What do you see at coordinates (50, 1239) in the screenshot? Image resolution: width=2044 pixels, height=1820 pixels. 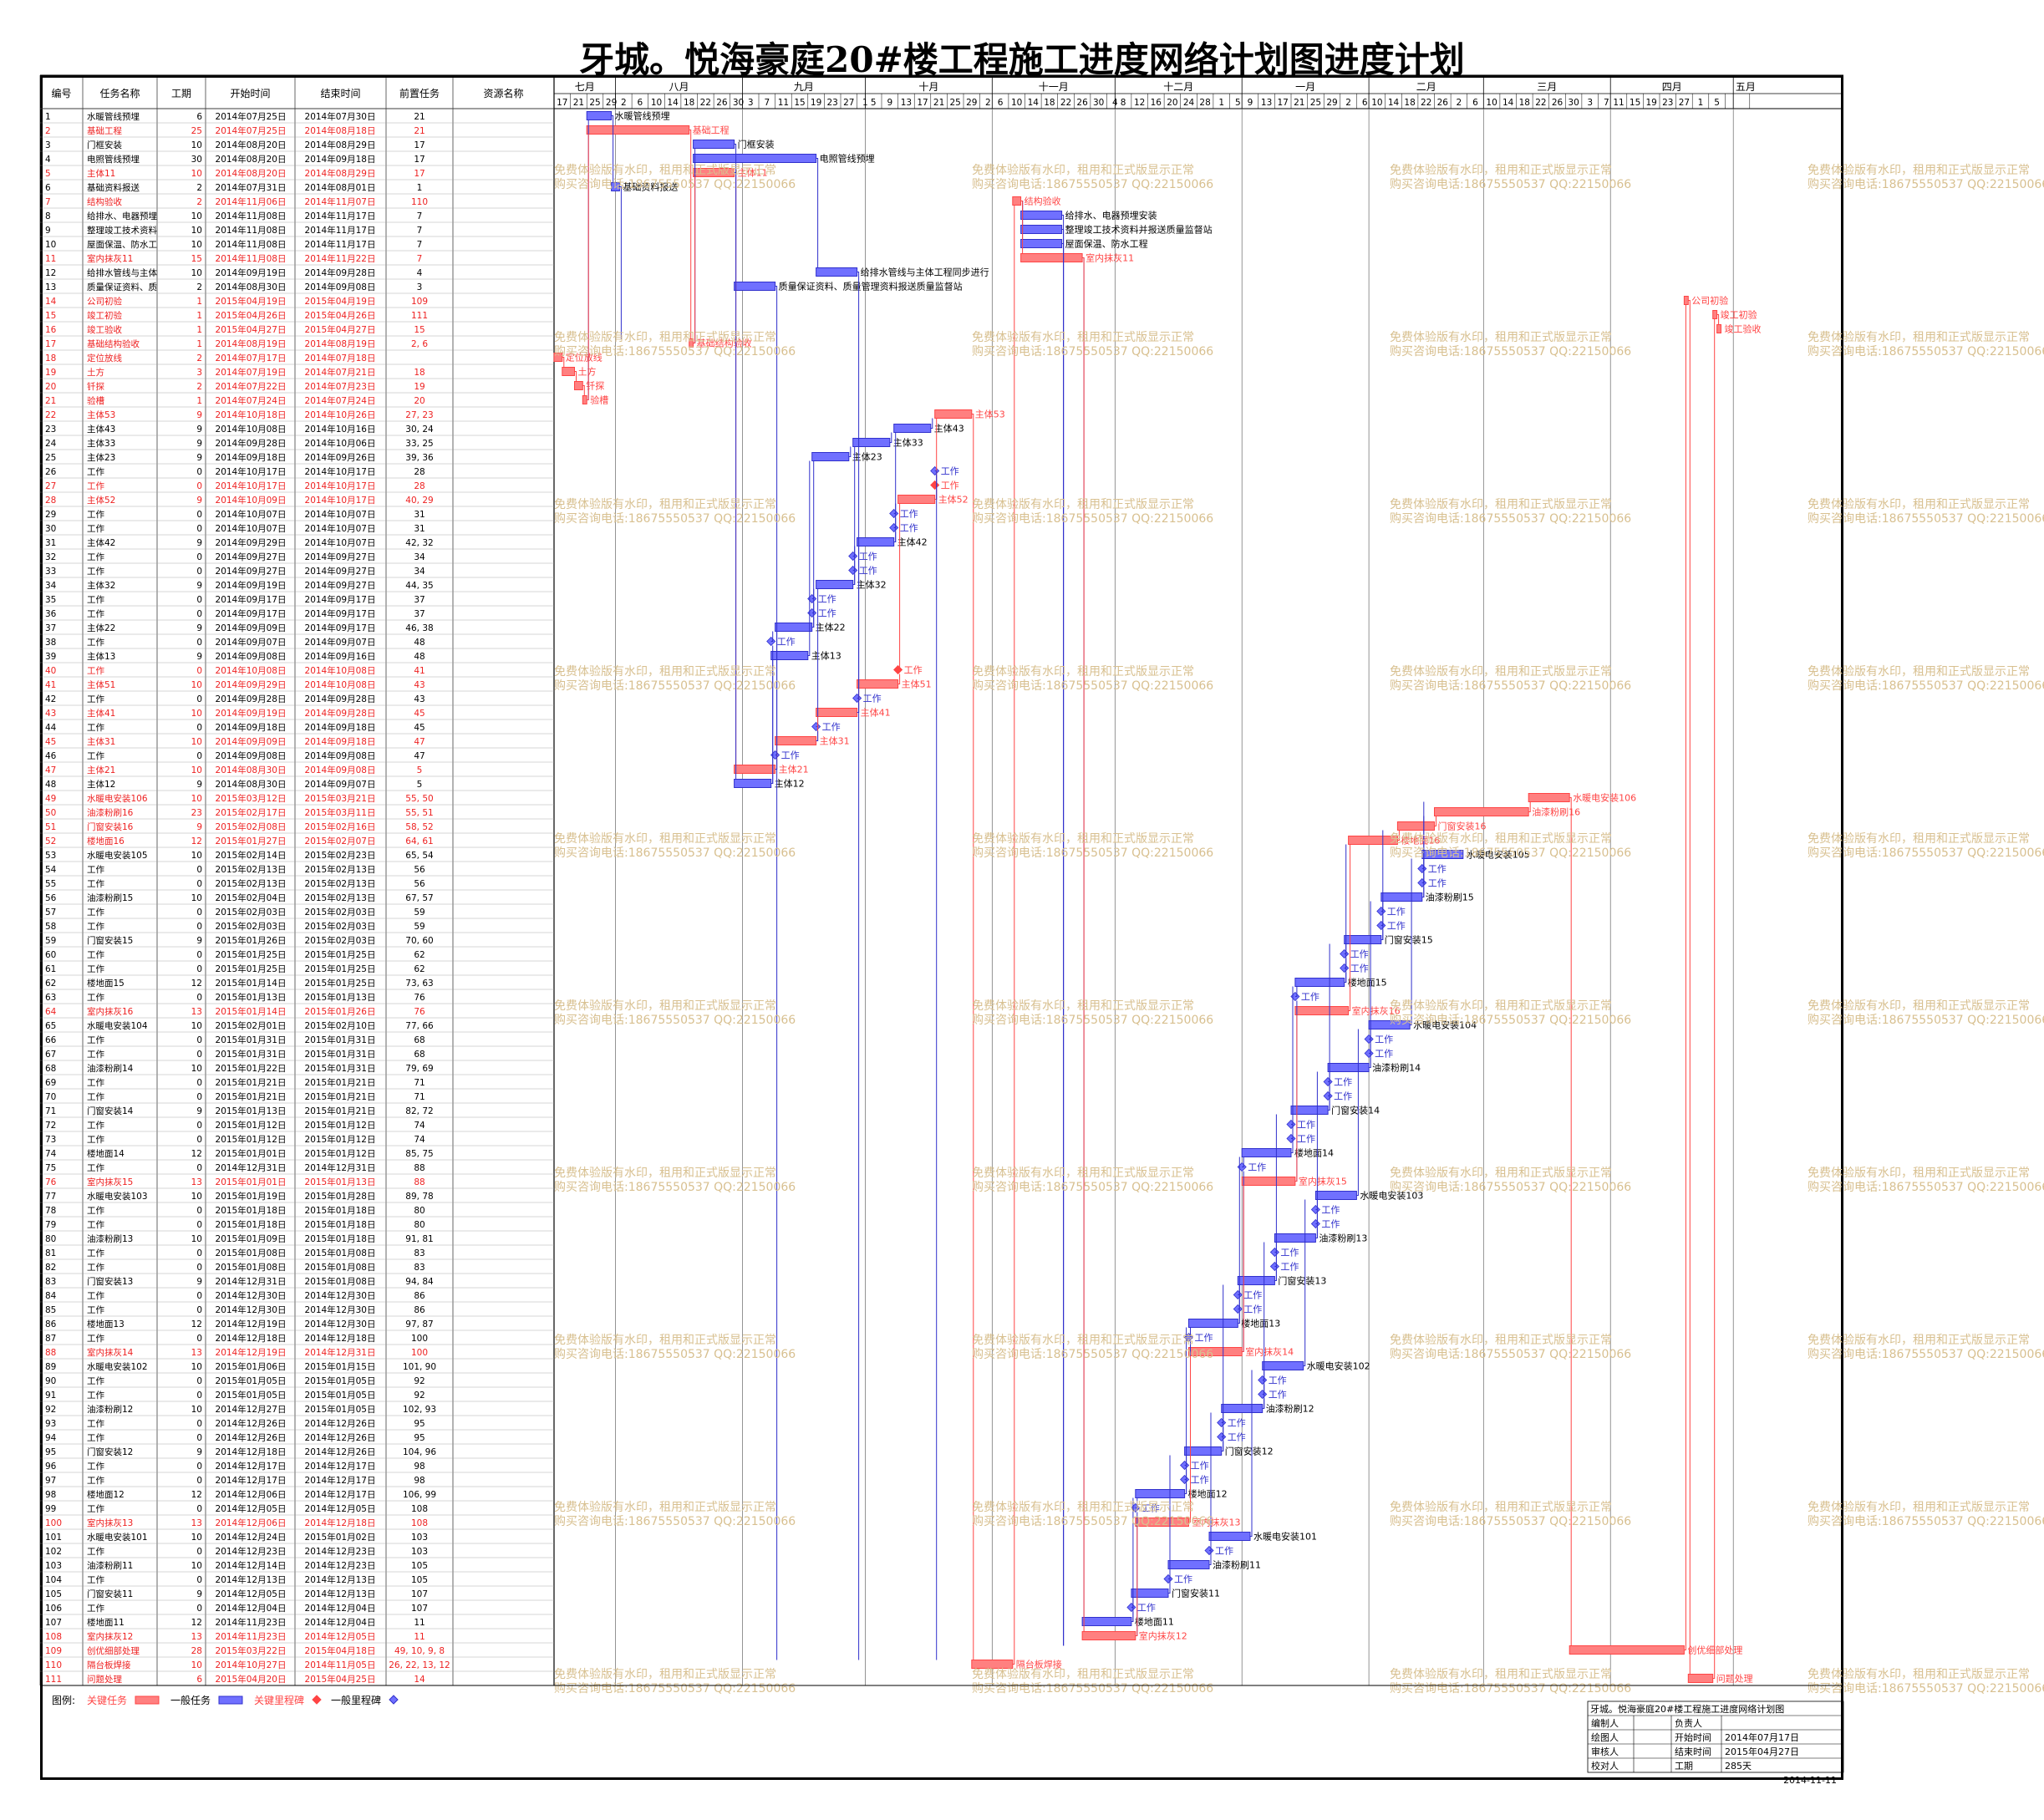 I see `task-id: 80` at bounding box center [50, 1239].